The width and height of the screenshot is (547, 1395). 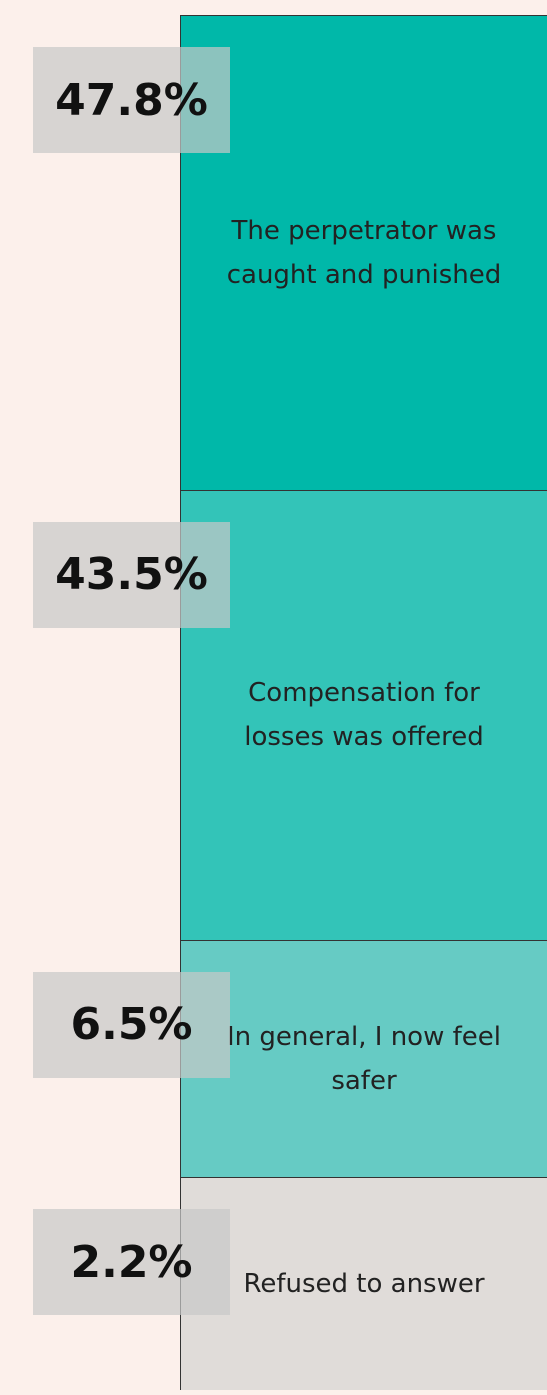 I want to click on value-label: 43.5%, so click(x=131, y=574).